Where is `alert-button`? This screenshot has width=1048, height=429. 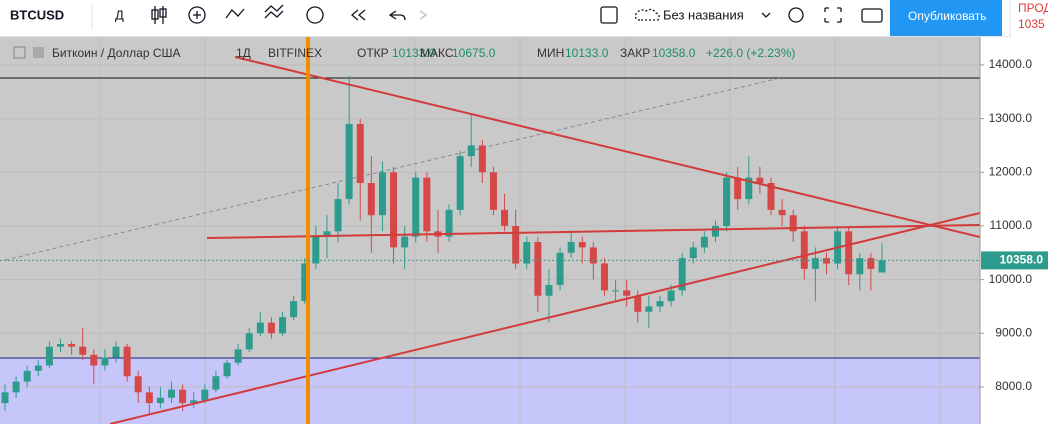 alert-button is located at coordinates (315, 15).